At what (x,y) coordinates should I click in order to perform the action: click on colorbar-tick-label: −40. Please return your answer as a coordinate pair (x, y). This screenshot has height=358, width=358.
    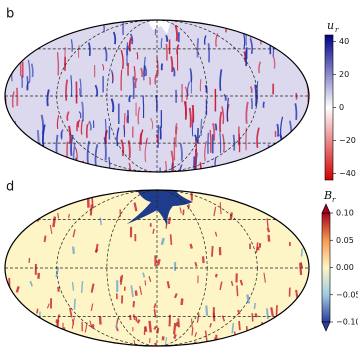
    Looking at the image, I should click on (347, 173).